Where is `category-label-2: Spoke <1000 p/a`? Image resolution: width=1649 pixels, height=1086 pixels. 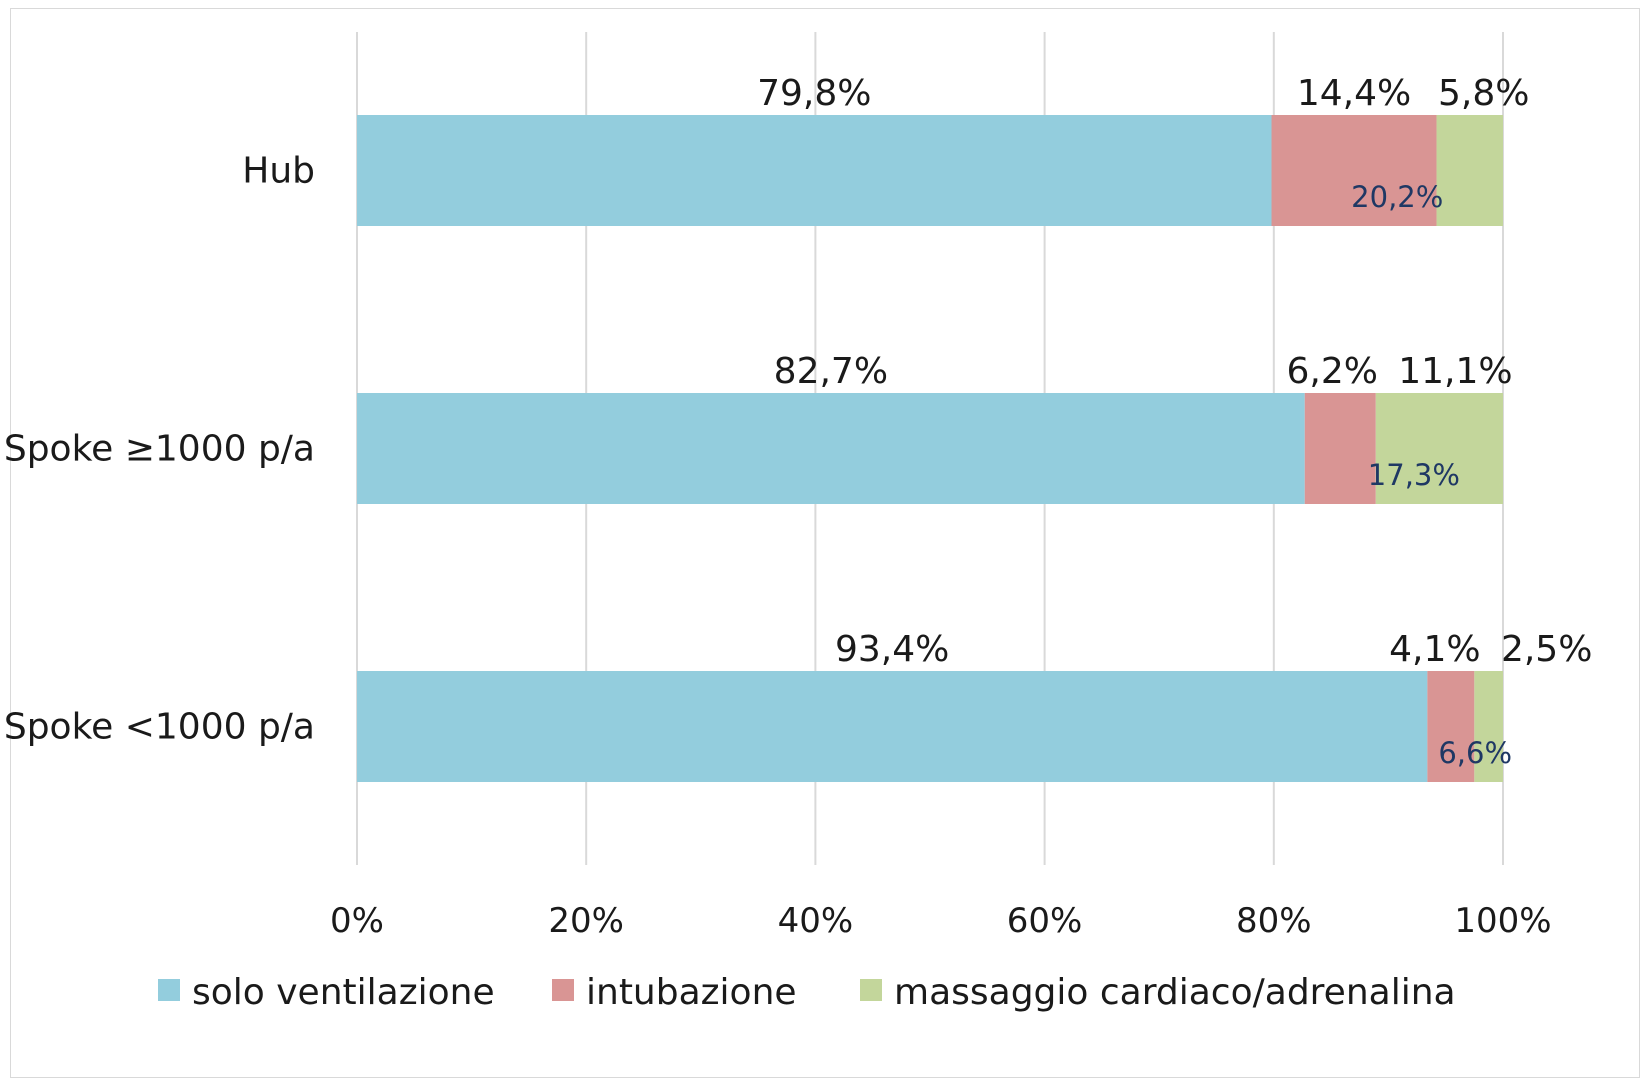
category-label-2: Spoke <1000 p/a is located at coordinates (159, 727).